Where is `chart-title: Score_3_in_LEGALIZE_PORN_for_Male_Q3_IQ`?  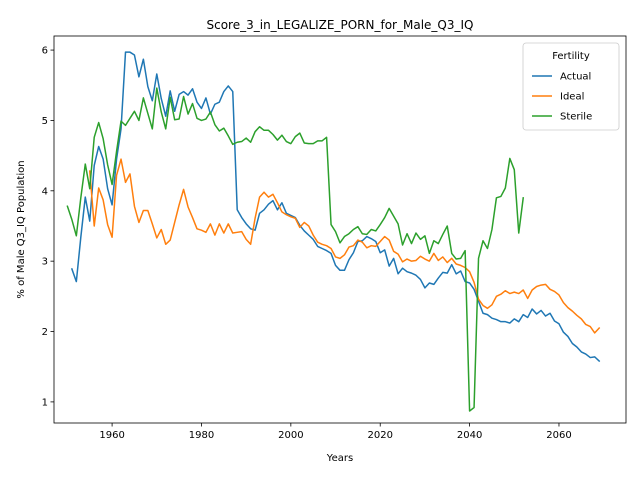
chart-title: Score_3_in_LEGALIZE_PORN_for_Male_Q3_IQ is located at coordinates (340, 25).